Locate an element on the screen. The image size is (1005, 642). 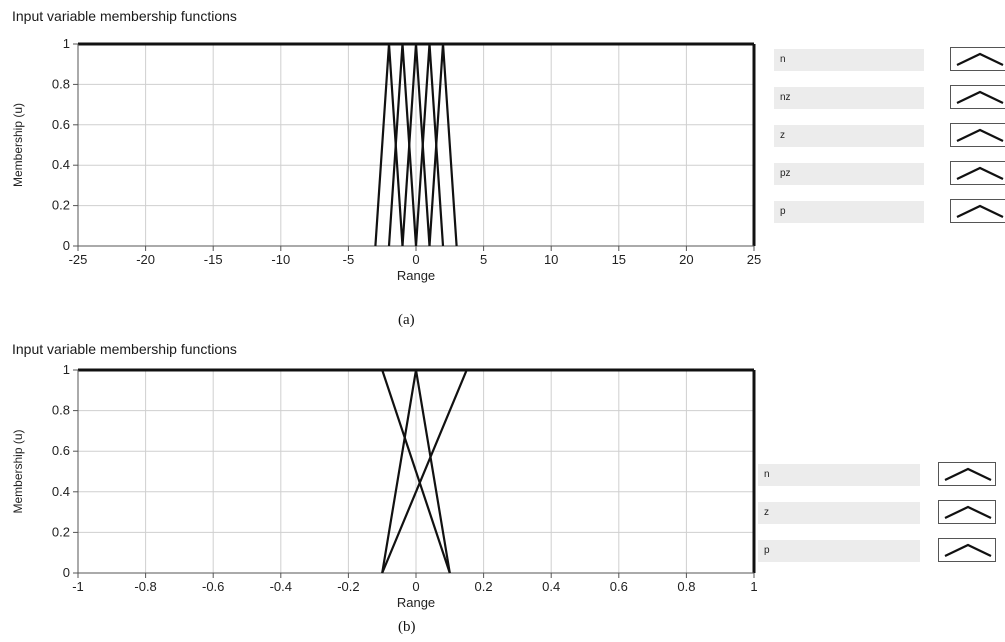
x-tick-label: -1 is located at coordinates (78, 586).